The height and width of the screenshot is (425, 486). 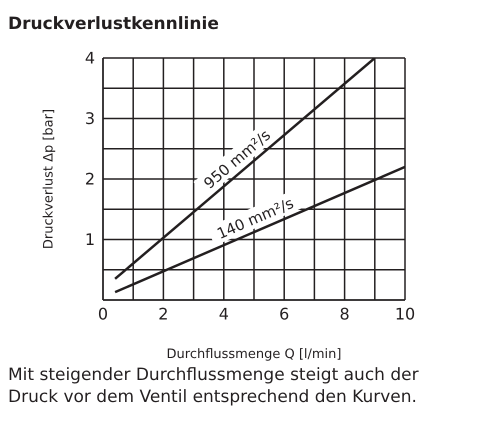 What do you see at coordinates (284, 314) in the screenshot?
I see `x-tick-label: 6` at bounding box center [284, 314].